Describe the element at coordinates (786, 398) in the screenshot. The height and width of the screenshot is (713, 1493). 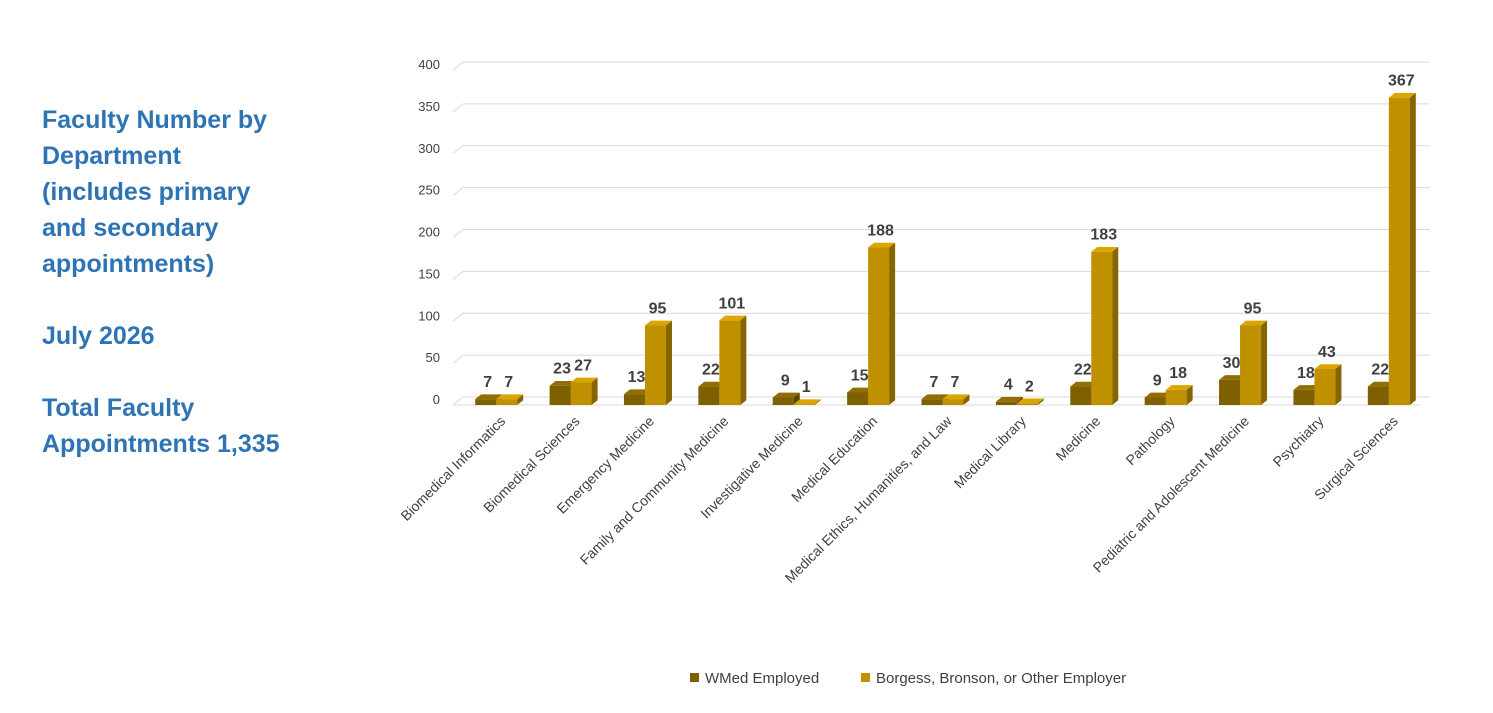
I see `bar-wmed` at that location.